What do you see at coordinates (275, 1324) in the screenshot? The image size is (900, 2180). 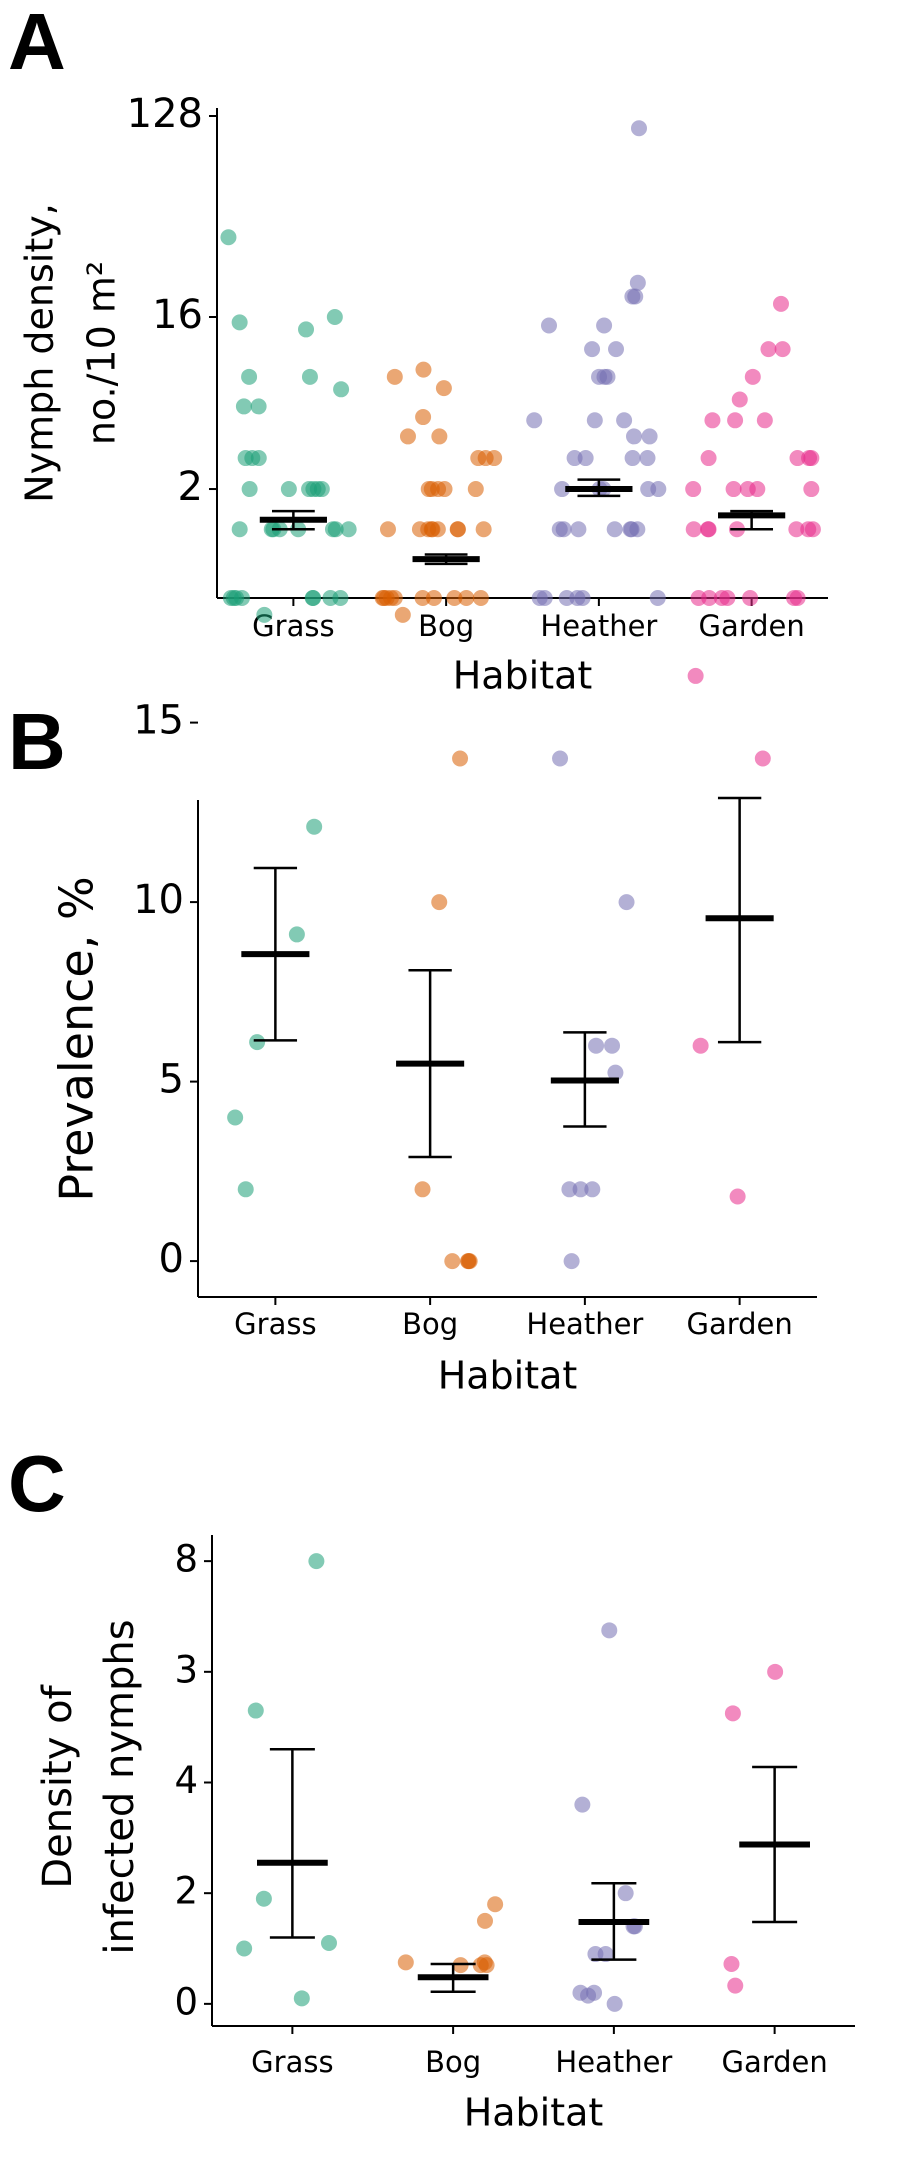 I see `x-tick-label: Grass` at bounding box center [275, 1324].